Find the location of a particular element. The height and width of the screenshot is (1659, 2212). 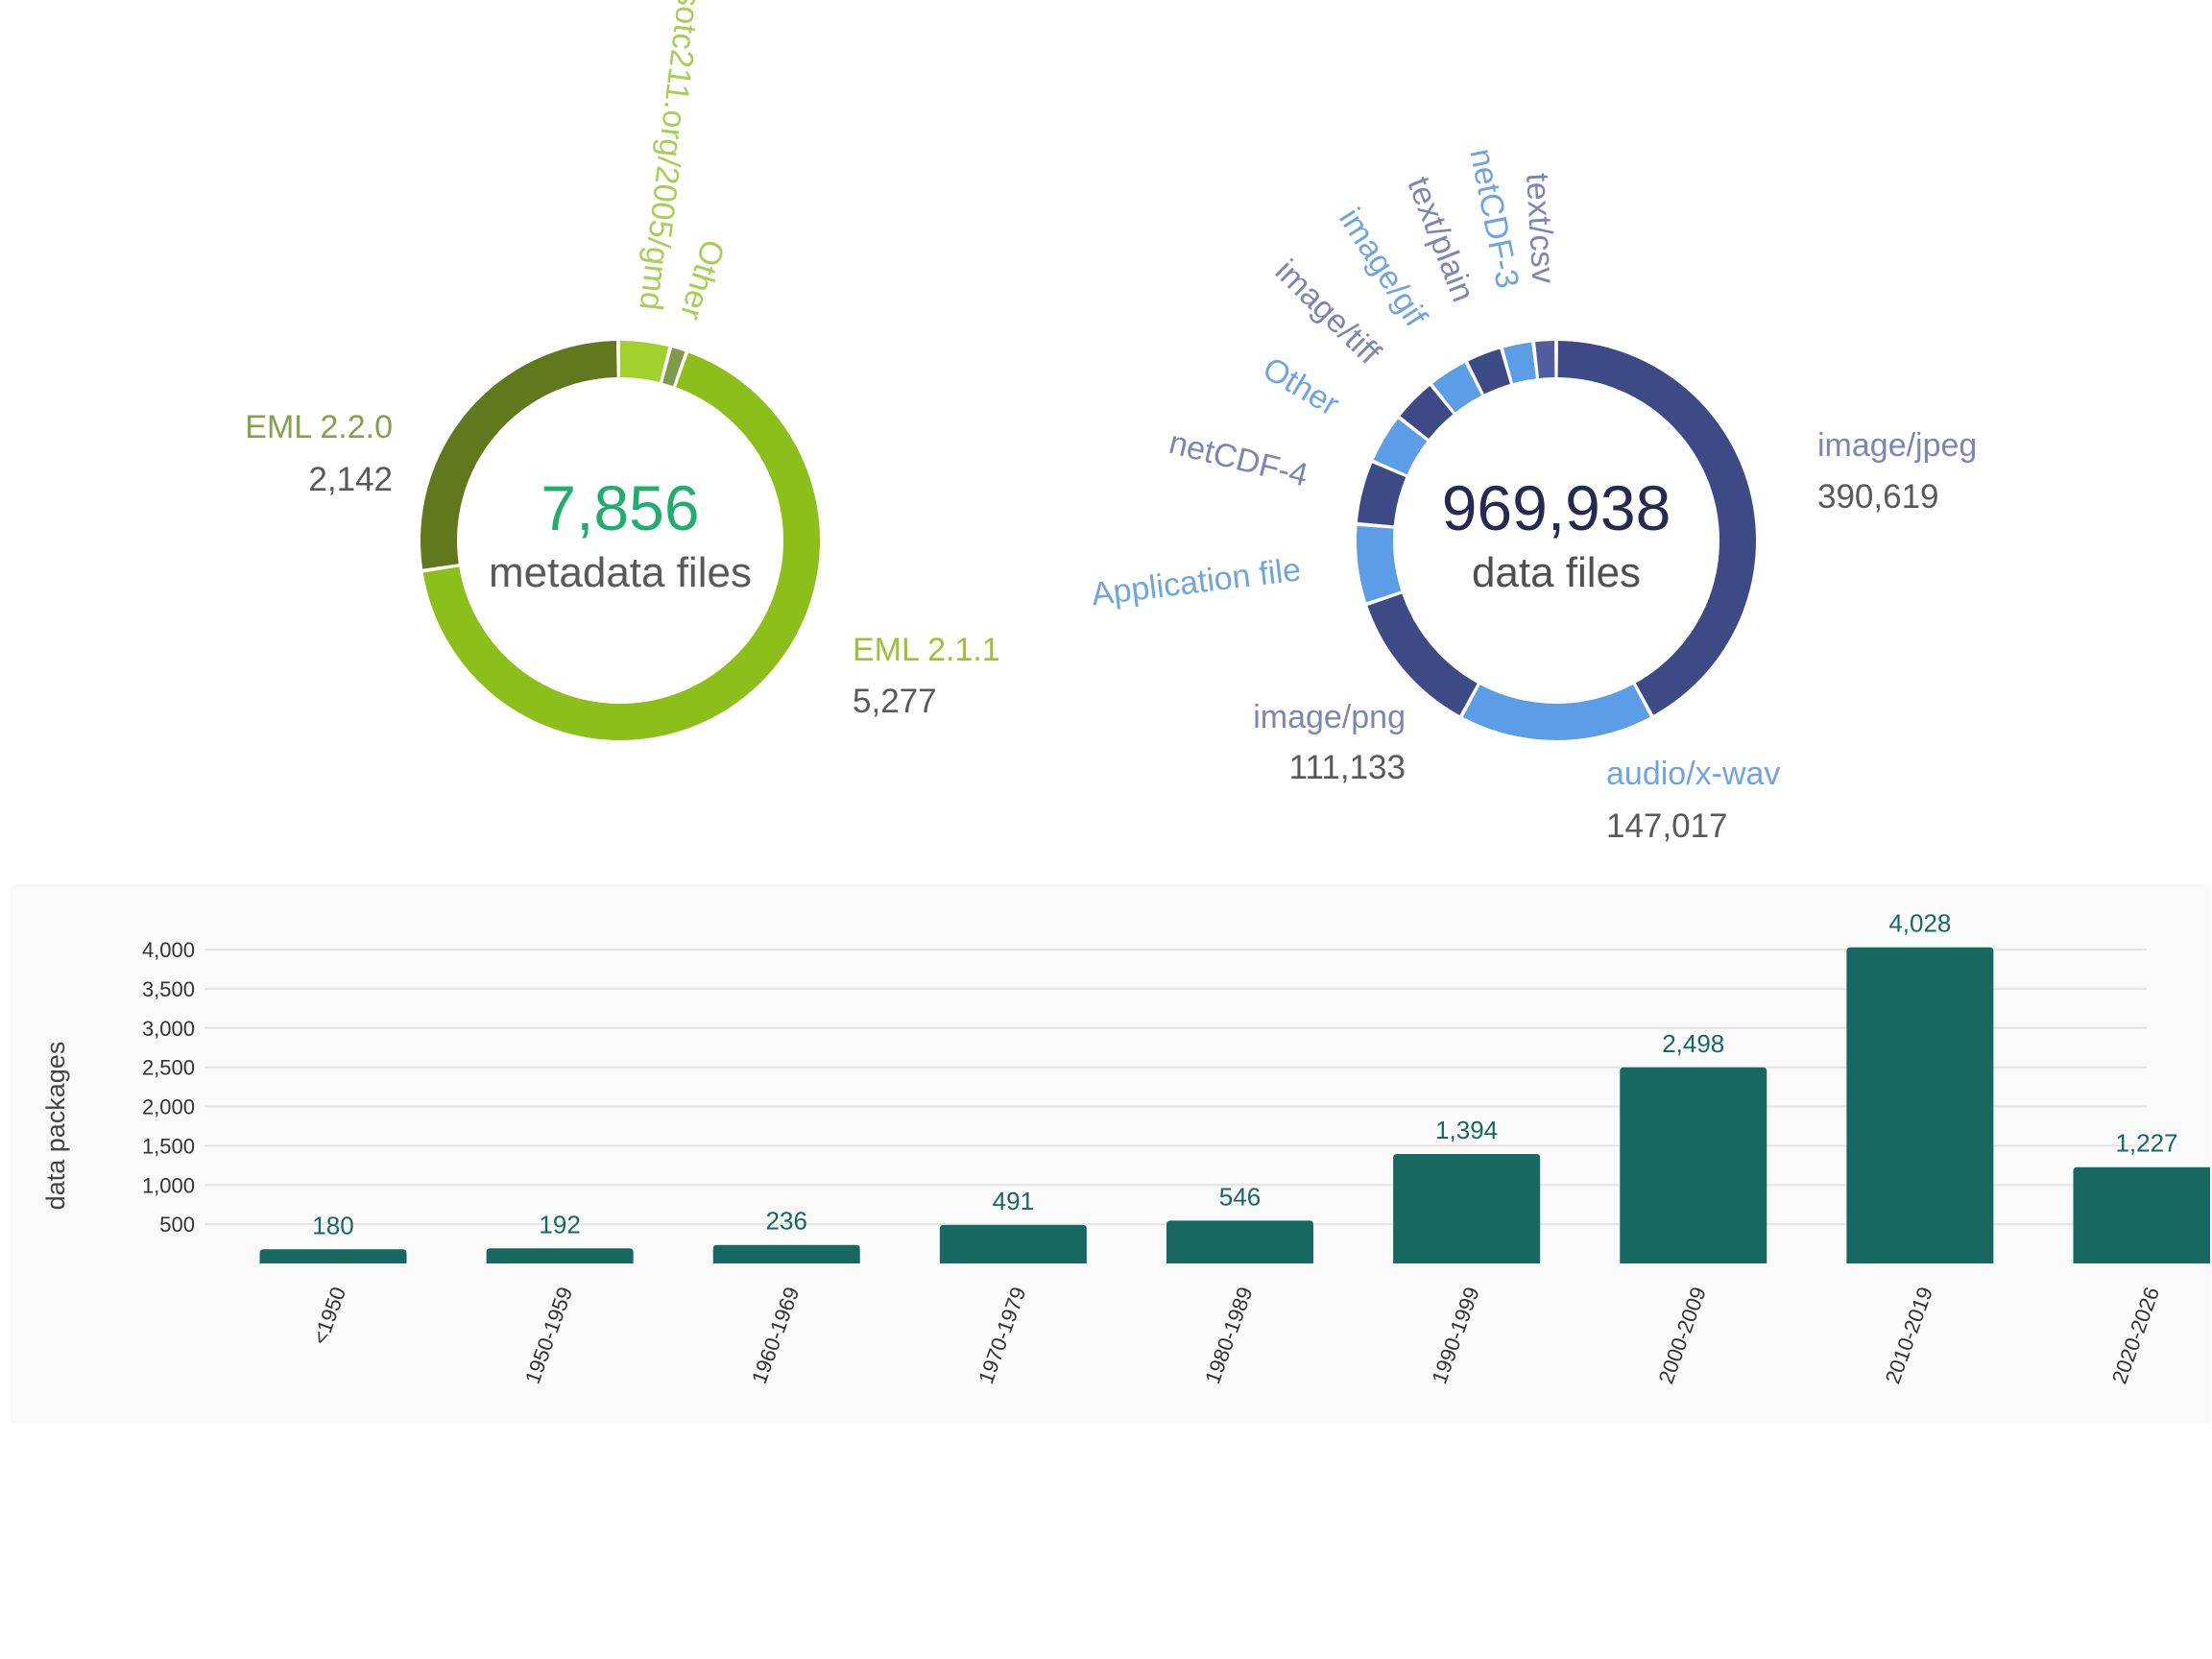

bar-1970-1979 is located at coordinates (1013, 1243).